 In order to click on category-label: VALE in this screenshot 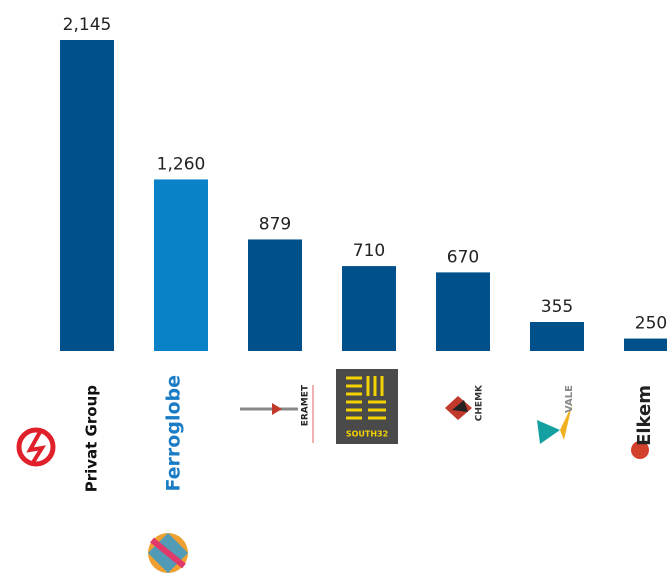, I will do `click(569, 399)`.